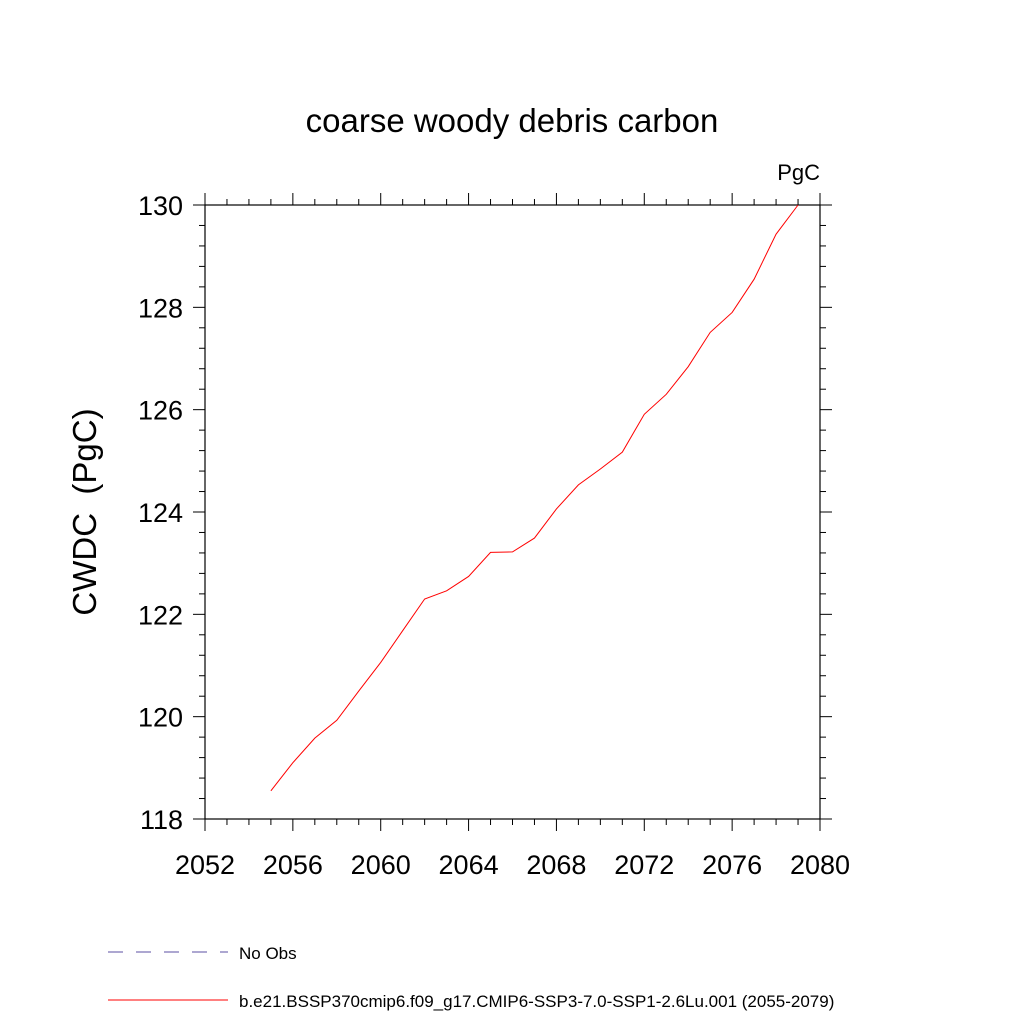  Describe the element at coordinates (469, 865) in the screenshot. I see `x-tick-label: 2064` at that location.